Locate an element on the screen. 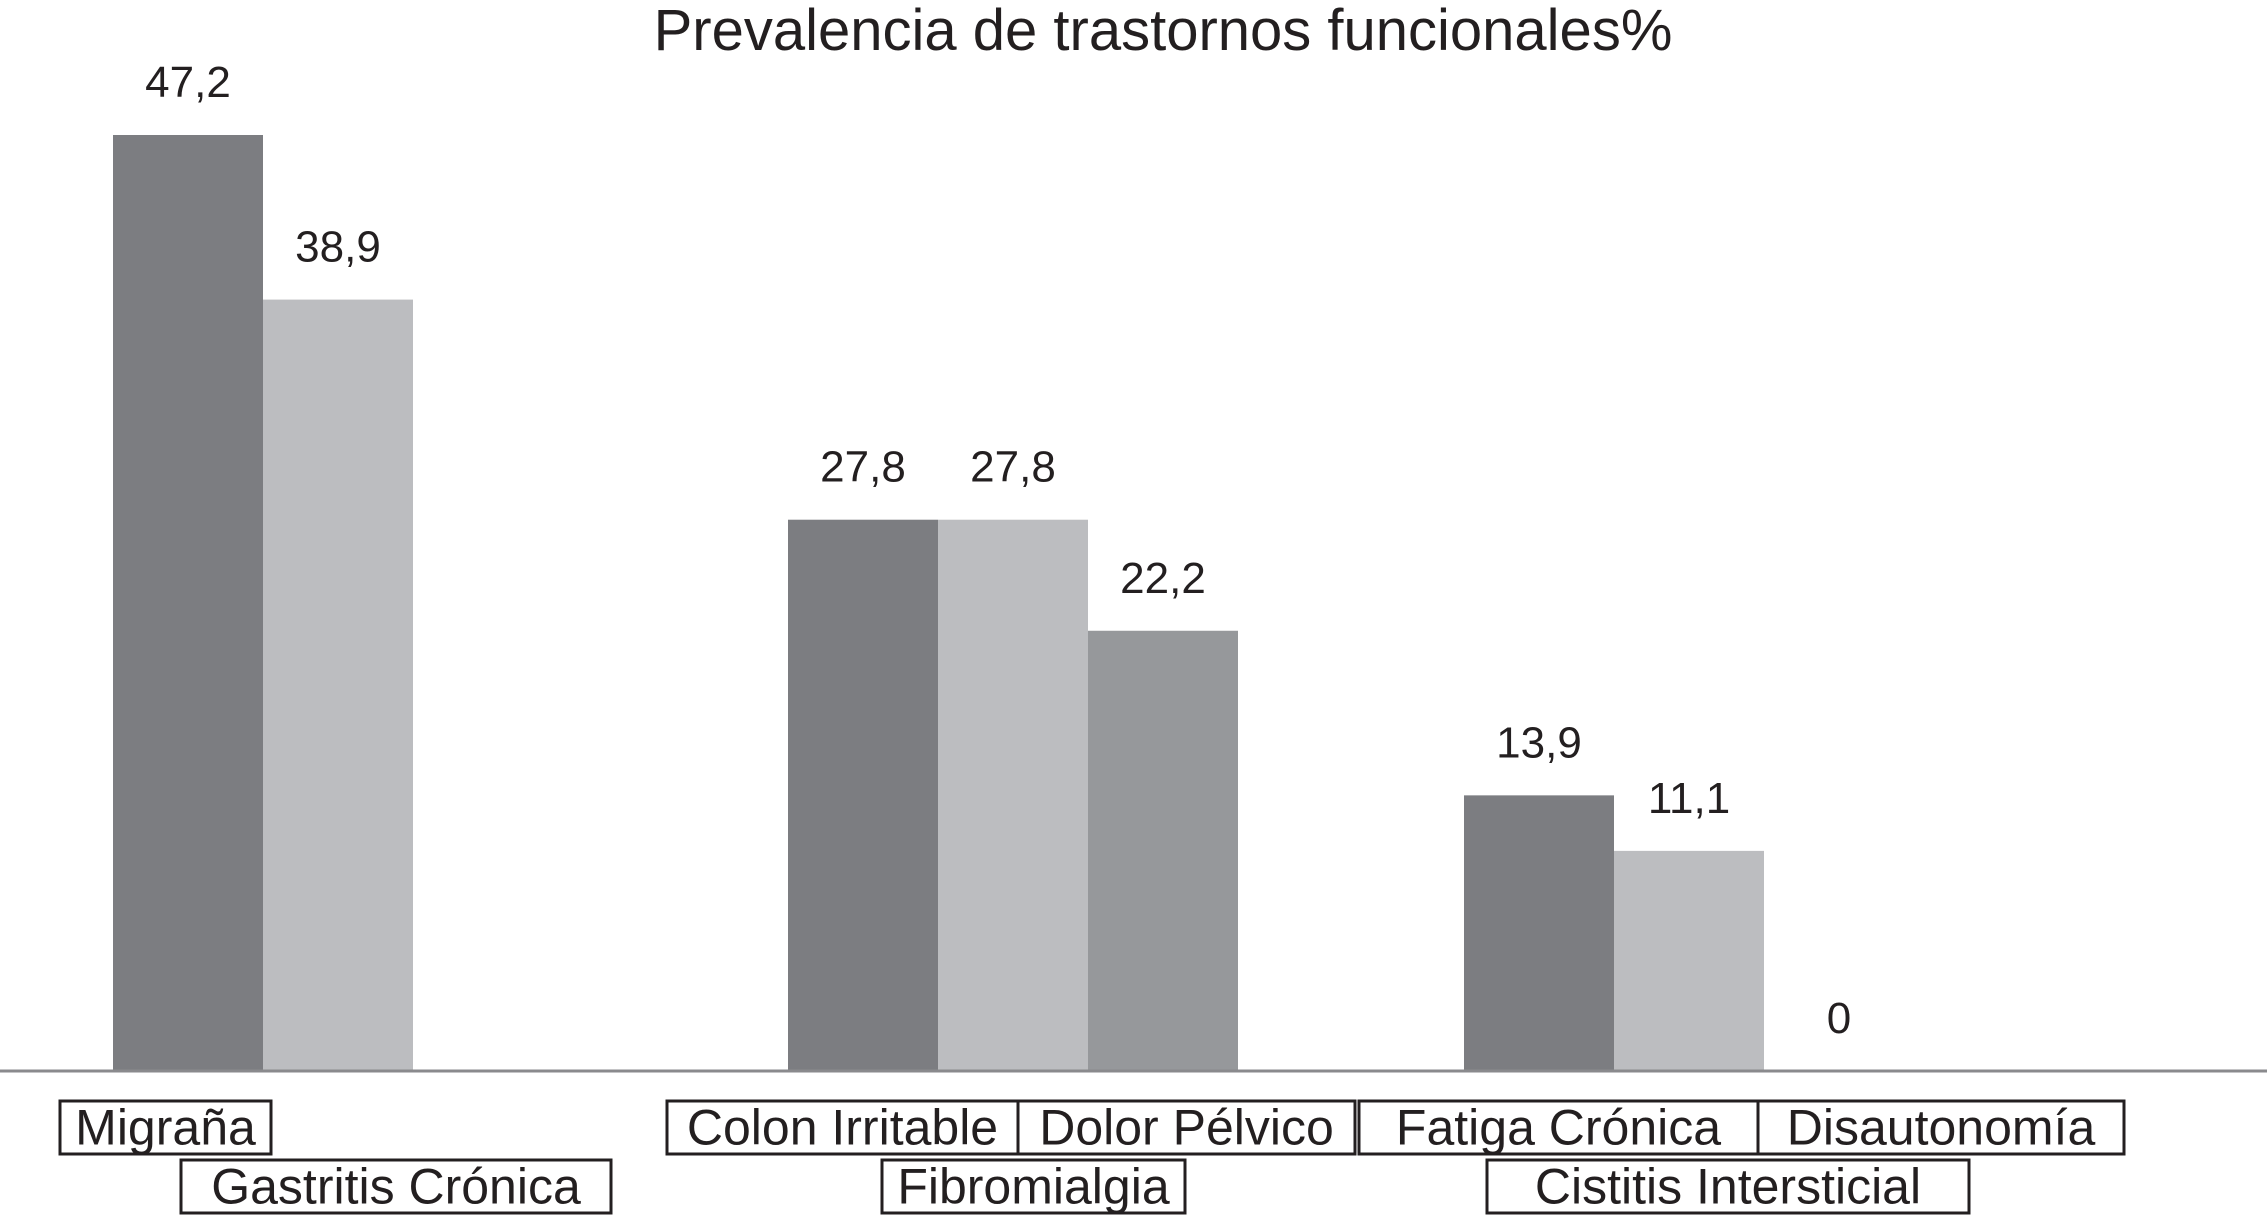  category-label-migrana: Migraña is located at coordinates (165, 1128).